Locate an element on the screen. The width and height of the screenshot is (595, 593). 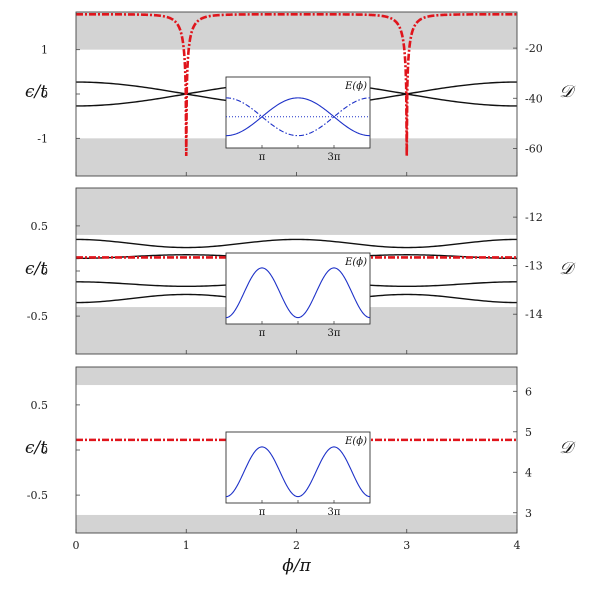
right-tick-label: 5 is located at coordinates (528, 432).